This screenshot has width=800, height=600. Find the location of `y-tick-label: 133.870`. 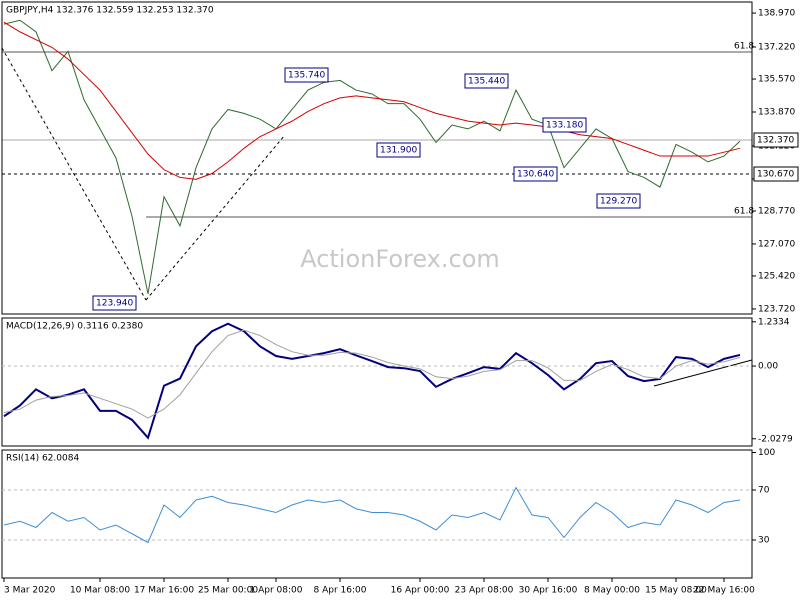

y-tick-label: 133.870 is located at coordinates (776, 113).